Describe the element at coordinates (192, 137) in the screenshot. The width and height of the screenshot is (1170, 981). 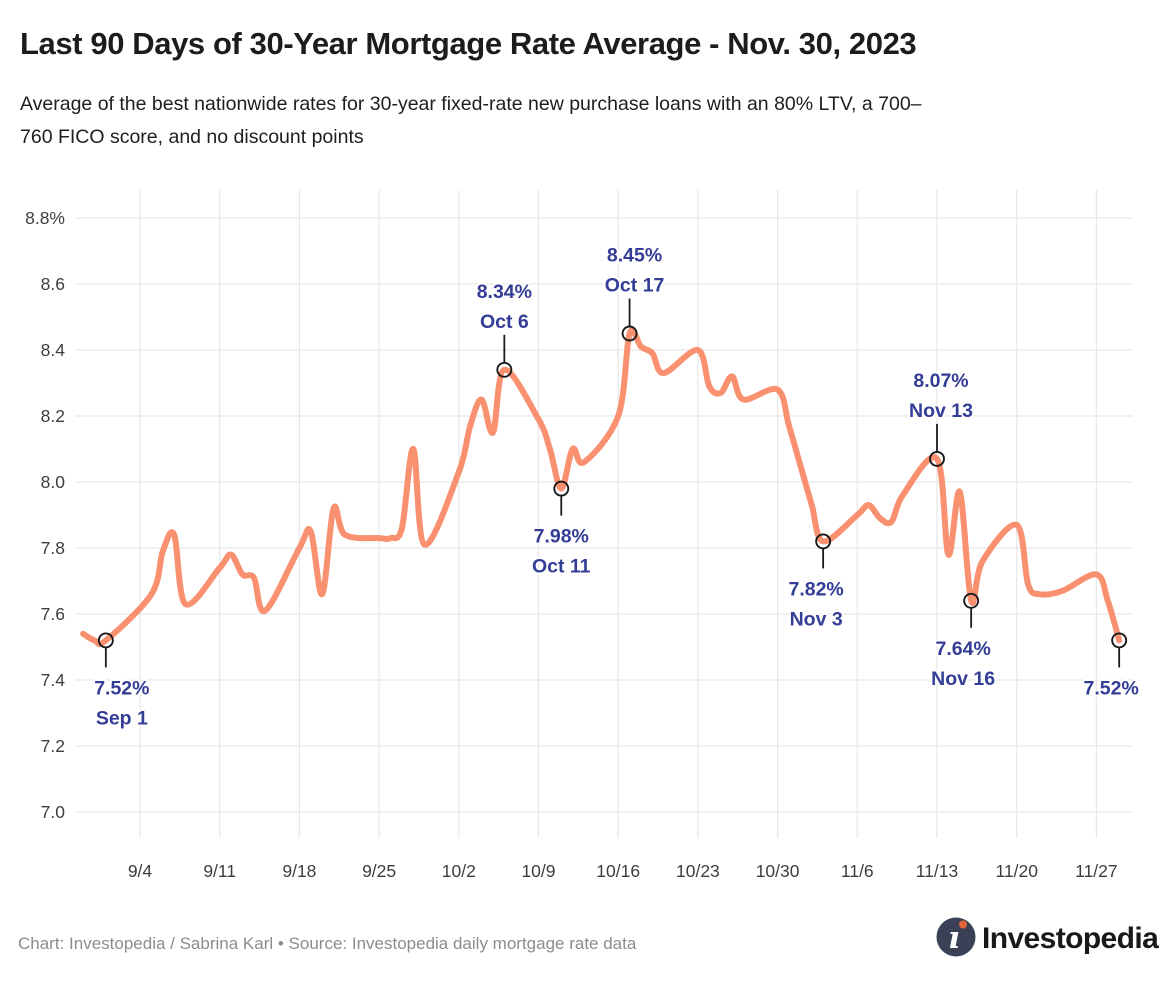
I see `subtitle-line-2: 760 FICO score, and no discount points` at that location.